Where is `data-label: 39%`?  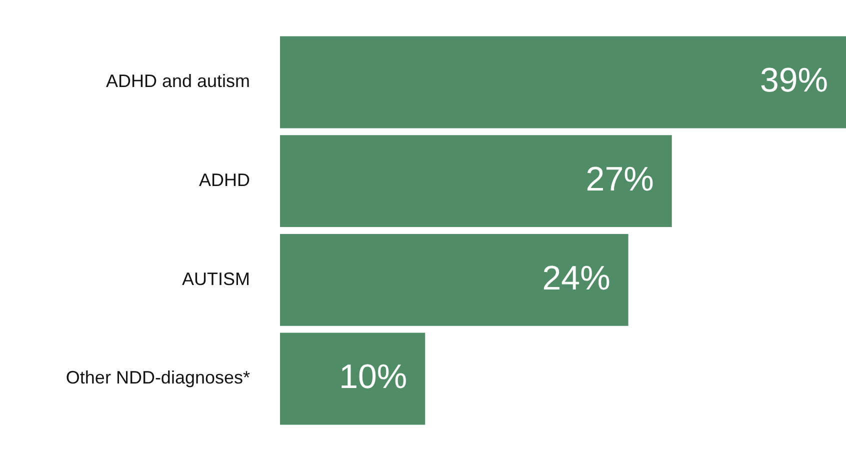
data-label: 39% is located at coordinates (794, 81).